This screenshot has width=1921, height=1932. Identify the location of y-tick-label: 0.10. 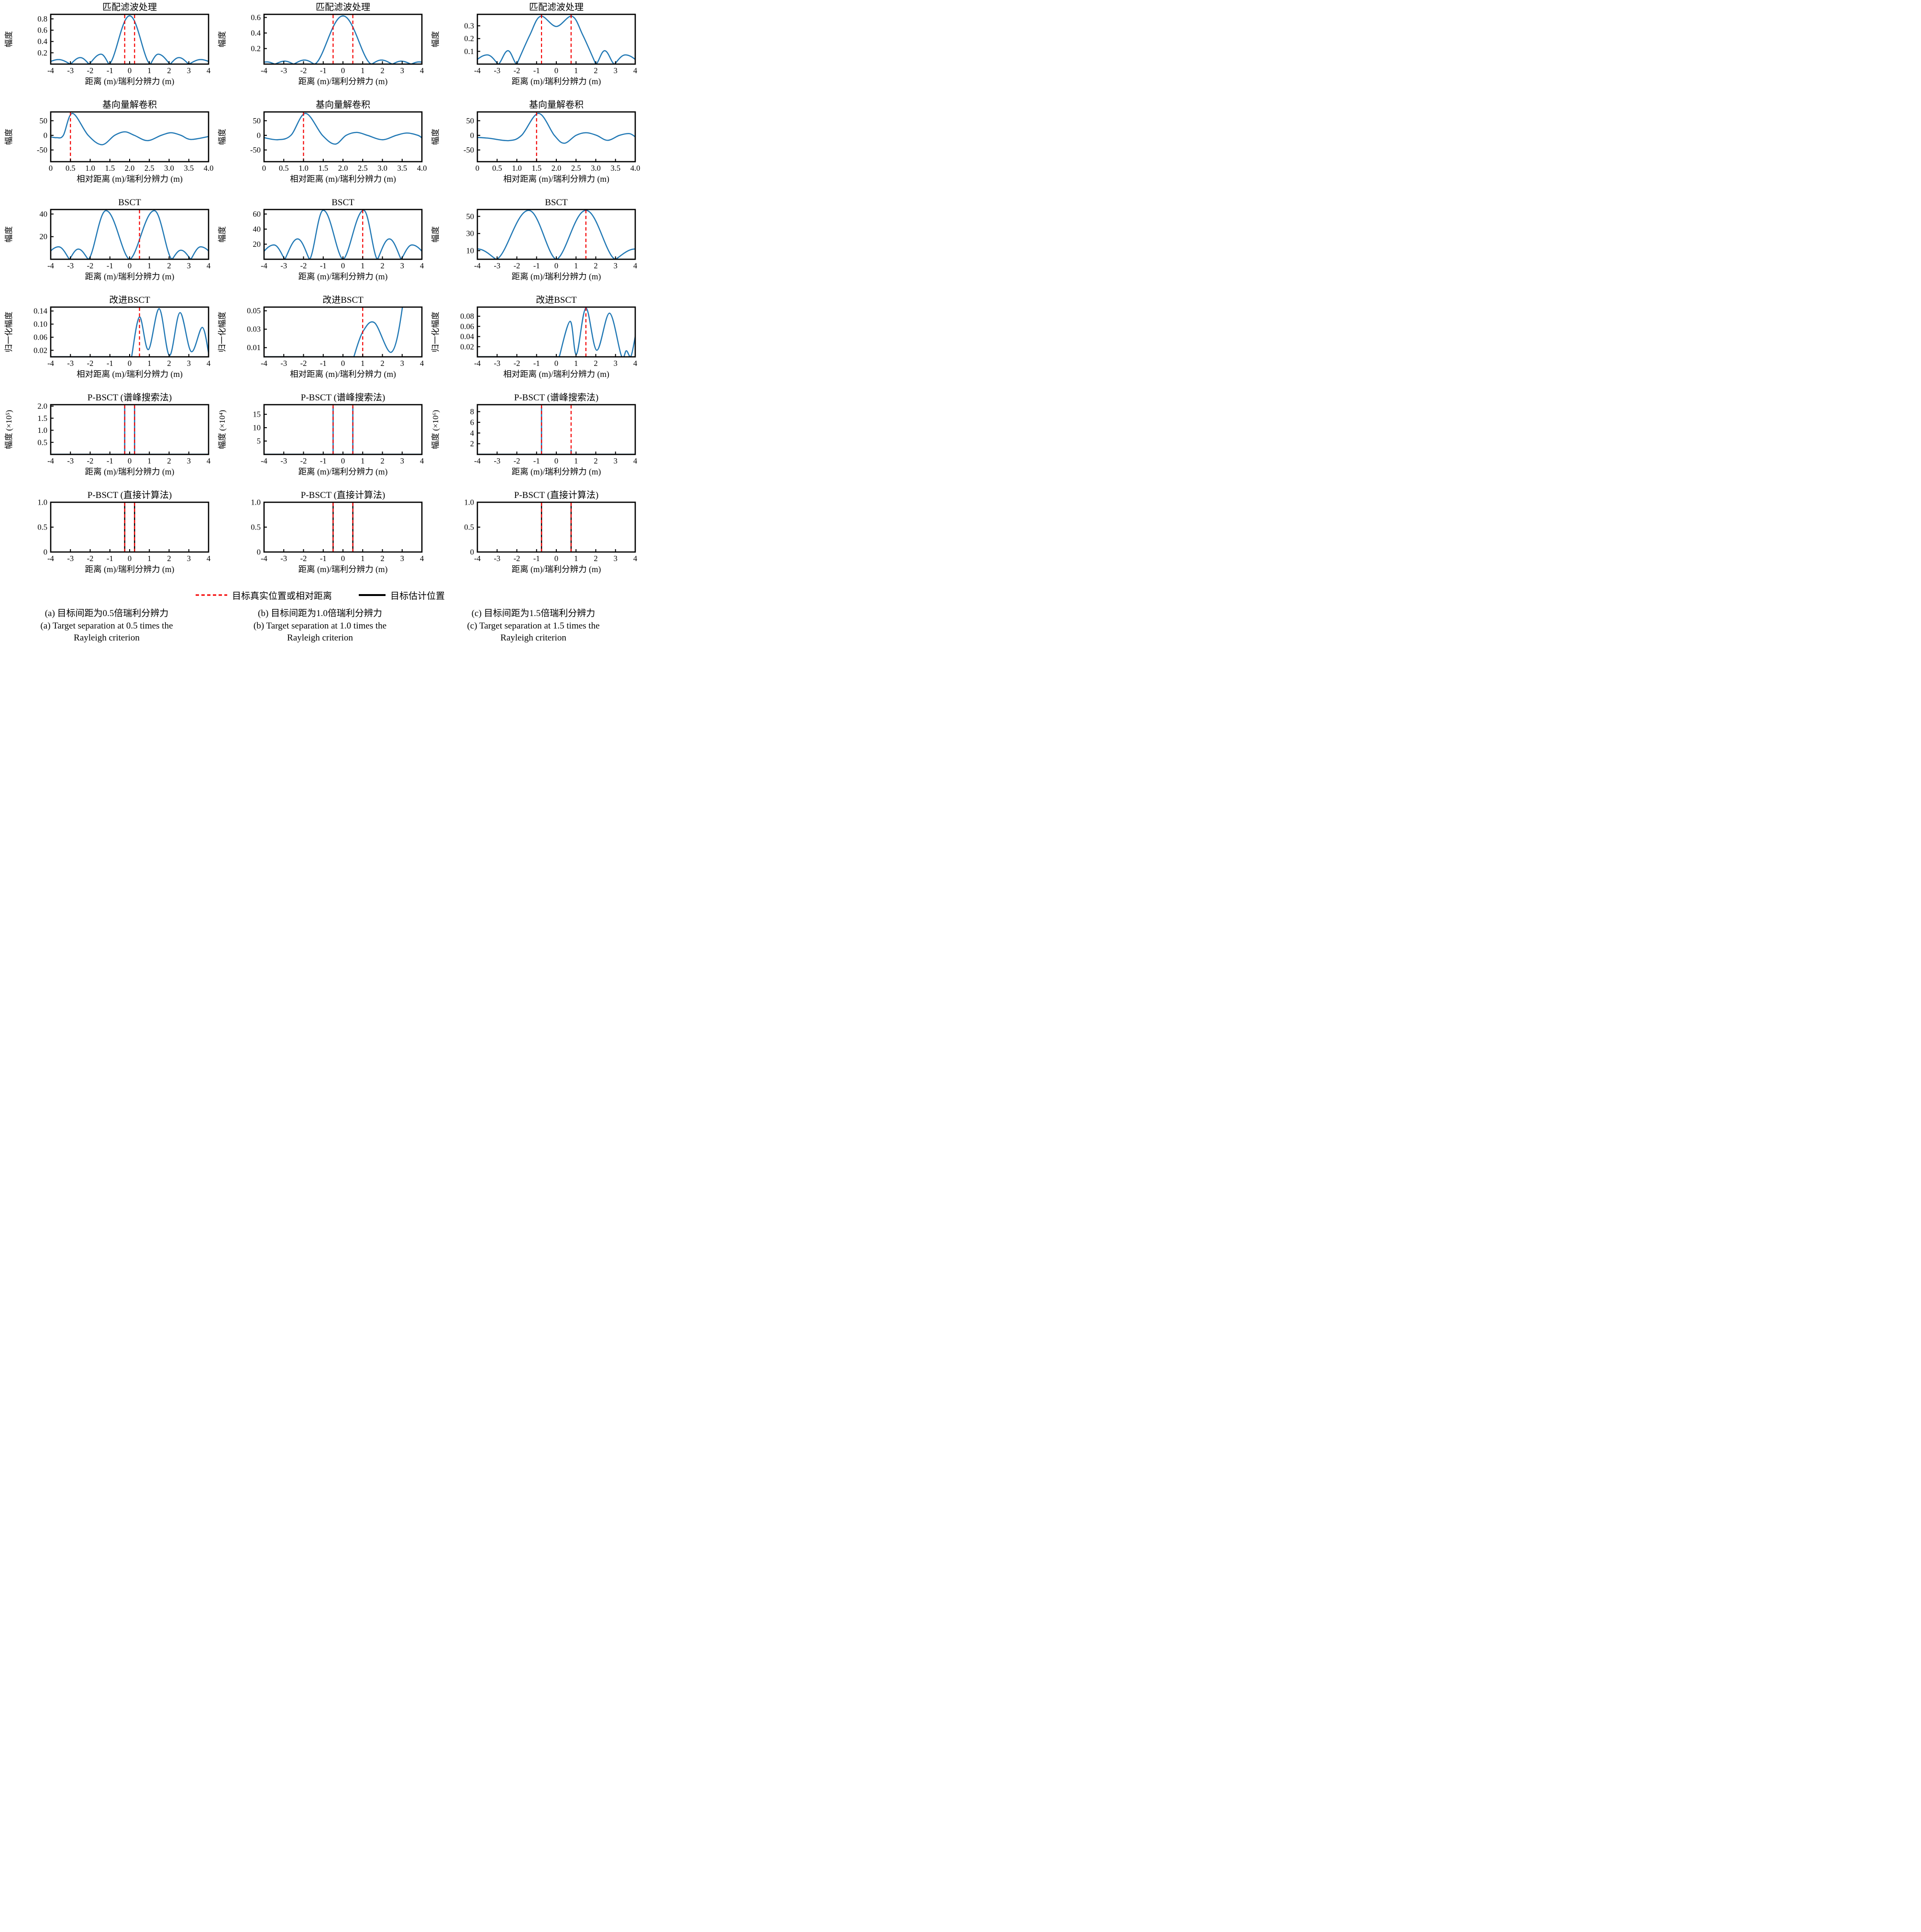
(40, 324).